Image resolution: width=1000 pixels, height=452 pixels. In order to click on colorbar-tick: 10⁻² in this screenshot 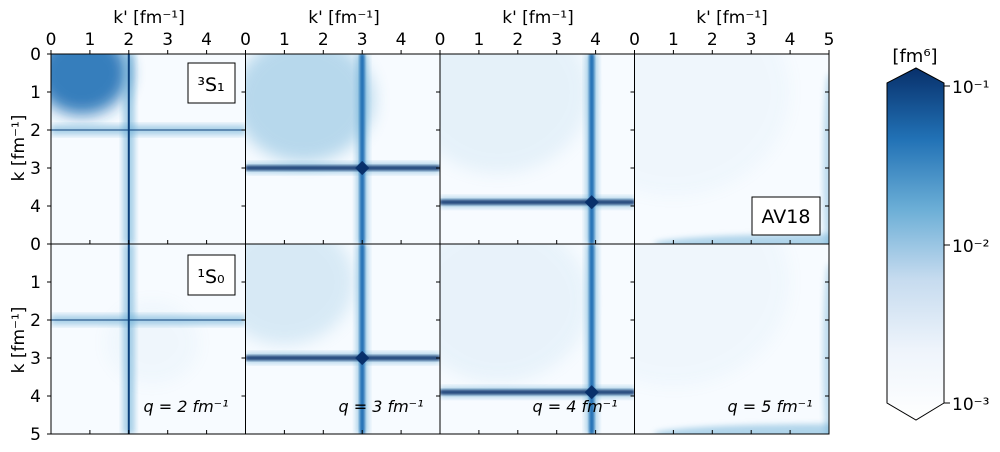, I will do `click(970, 247)`.